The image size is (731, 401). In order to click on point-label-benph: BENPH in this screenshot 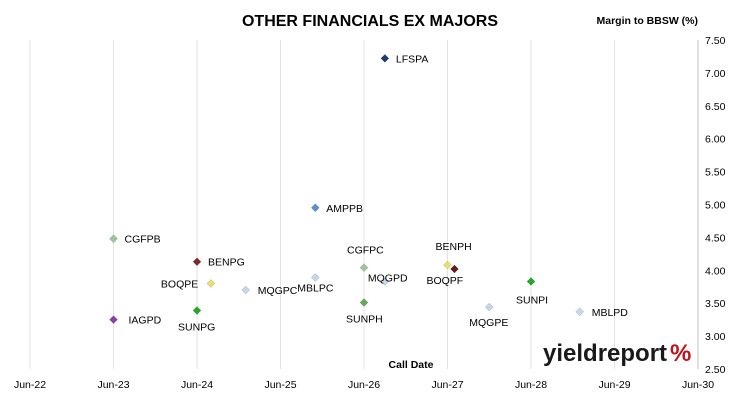, I will do `click(454, 247)`.